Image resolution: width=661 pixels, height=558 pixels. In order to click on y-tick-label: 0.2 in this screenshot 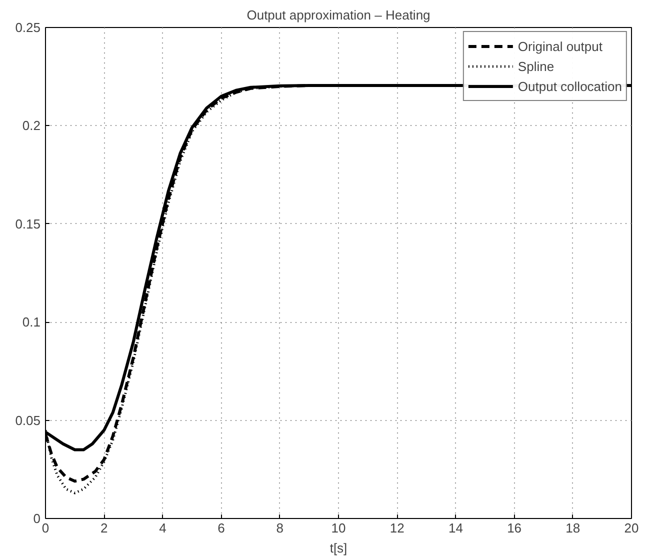, I will do `click(31, 126)`.